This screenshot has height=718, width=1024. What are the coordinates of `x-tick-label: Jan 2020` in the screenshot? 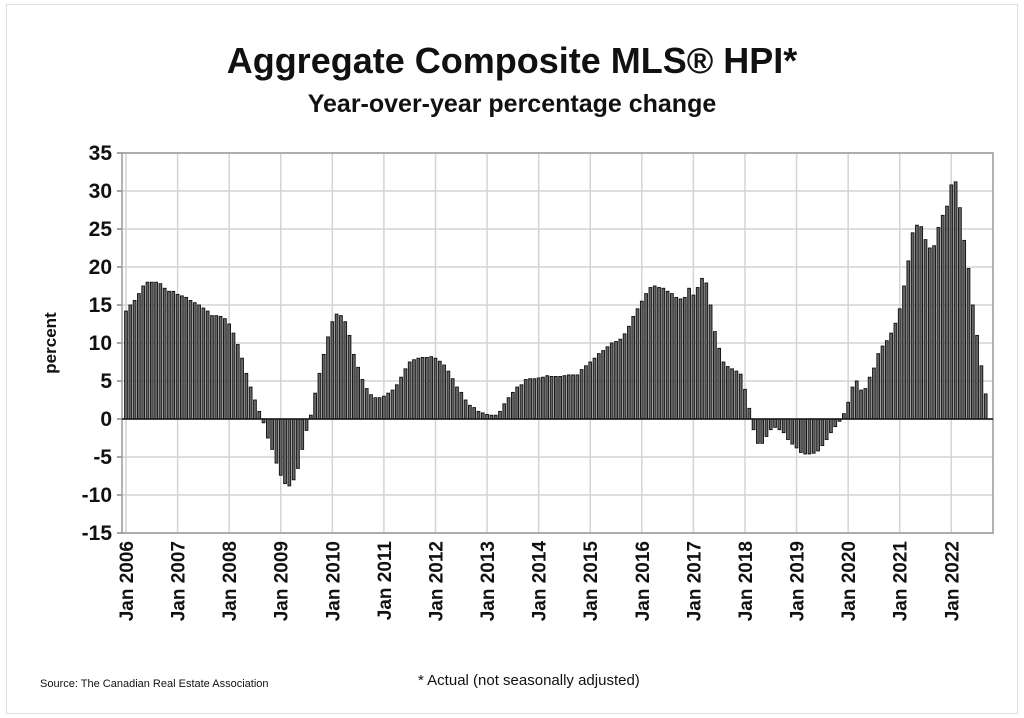 It's located at (849, 581).